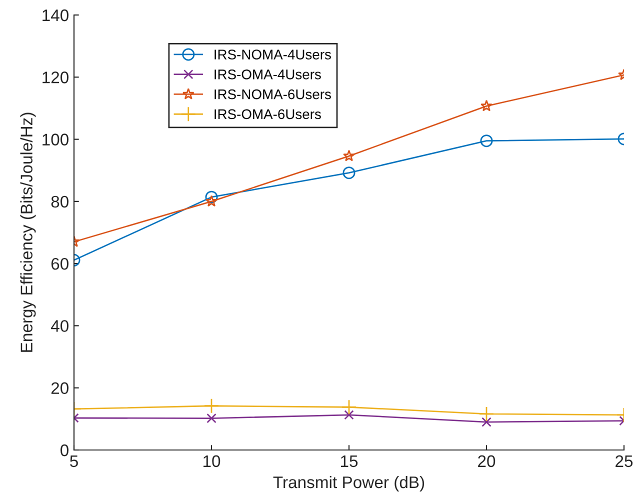 The width and height of the screenshot is (633, 502). What do you see at coordinates (55, 140) in the screenshot?
I see `y-tick-label: 100` at bounding box center [55, 140].